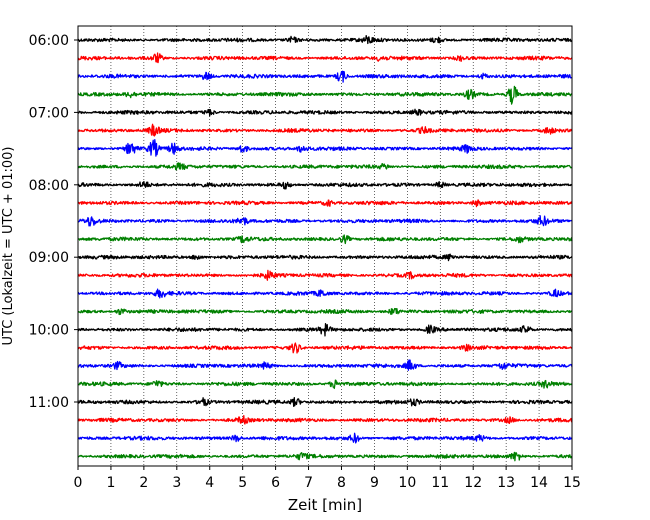 The height and width of the screenshot is (520, 650). I want to click on y-tick-label: 09:00, so click(49, 258).